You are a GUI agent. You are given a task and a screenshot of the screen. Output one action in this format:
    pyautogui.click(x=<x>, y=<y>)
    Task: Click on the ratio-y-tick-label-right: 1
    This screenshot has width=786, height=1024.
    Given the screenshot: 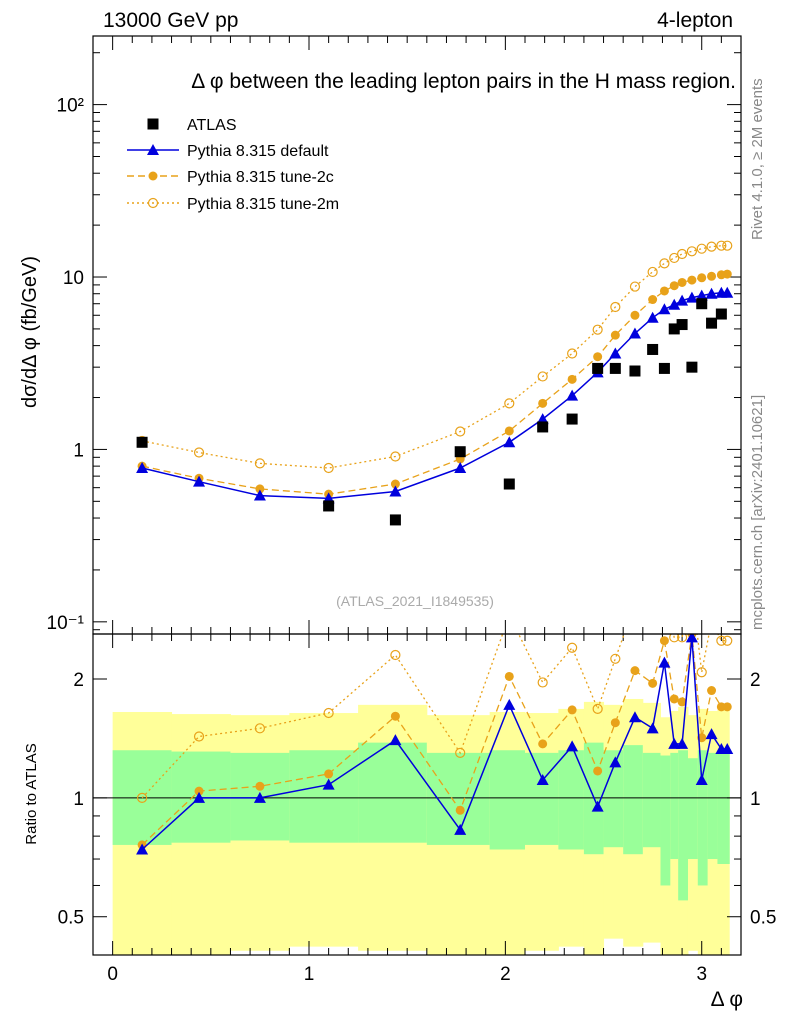 What is the action you would take?
    pyautogui.click(x=755, y=799)
    